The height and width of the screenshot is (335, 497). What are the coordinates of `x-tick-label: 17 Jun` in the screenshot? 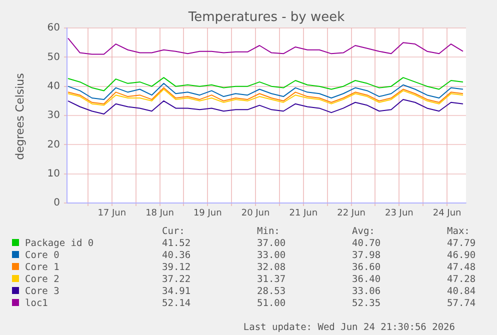 It's located at (112, 213).